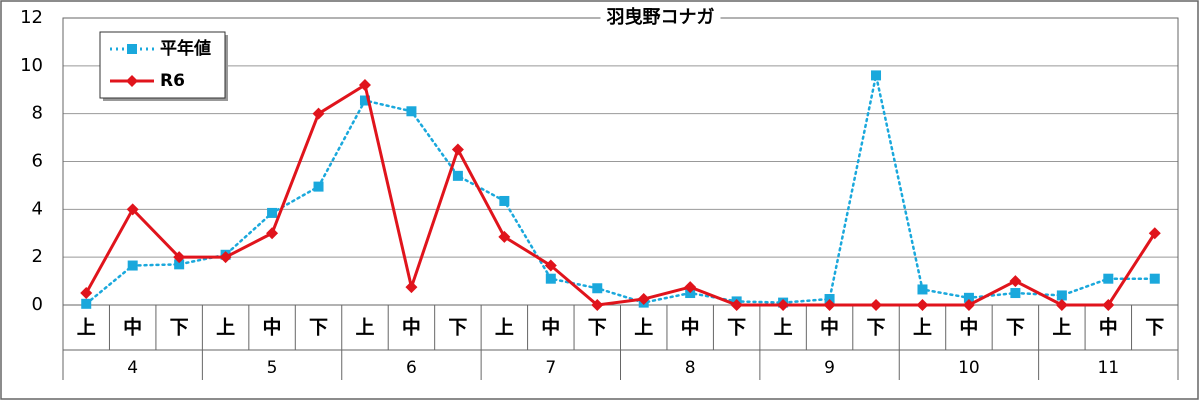  I want to click on y-tick-label: 12, so click(31, 17).